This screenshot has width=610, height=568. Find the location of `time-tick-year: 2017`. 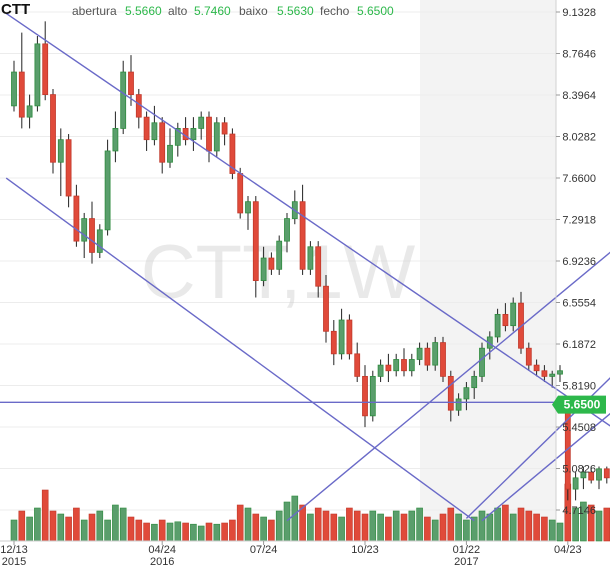

time-tick-year: 2017 is located at coordinates (466, 562).